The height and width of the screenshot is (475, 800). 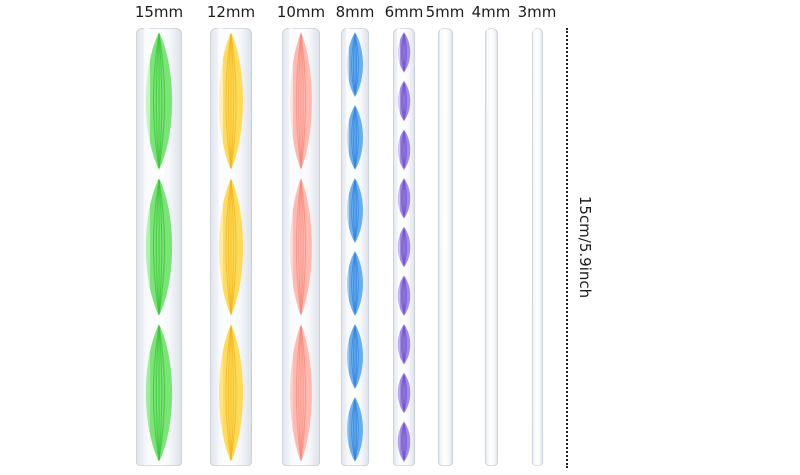 I want to click on size-label-10mm: 10mm, so click(x=301, y=12).